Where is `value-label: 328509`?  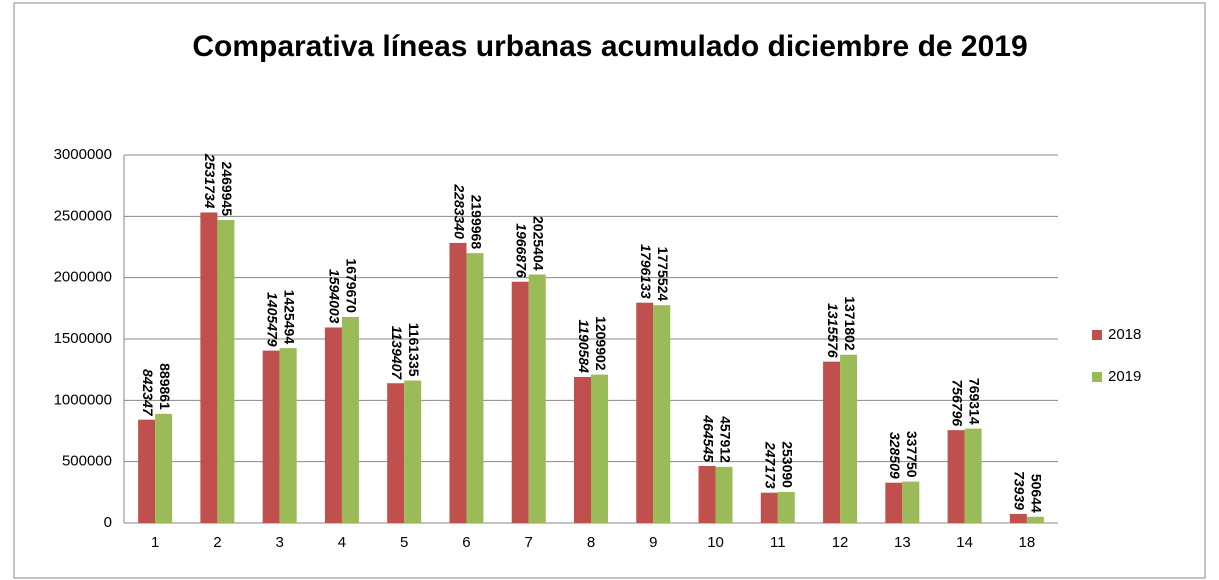
value-label: 328509 is located at coordinates (895, 455).